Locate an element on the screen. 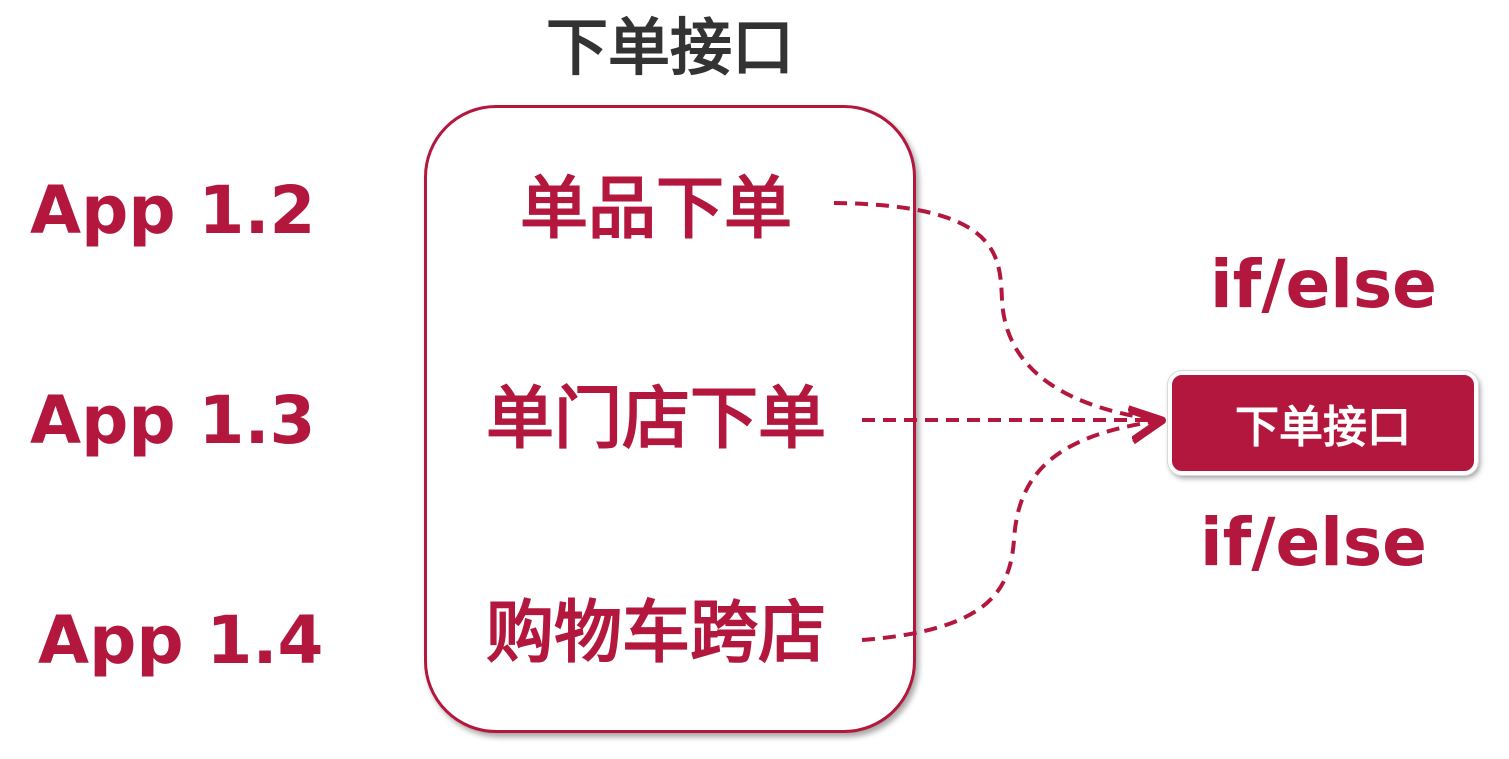 Image resolution: width=1509 pixels, height=759 pixels. order-interface-label: 下单接口 is located at coordinates (1323, 423).